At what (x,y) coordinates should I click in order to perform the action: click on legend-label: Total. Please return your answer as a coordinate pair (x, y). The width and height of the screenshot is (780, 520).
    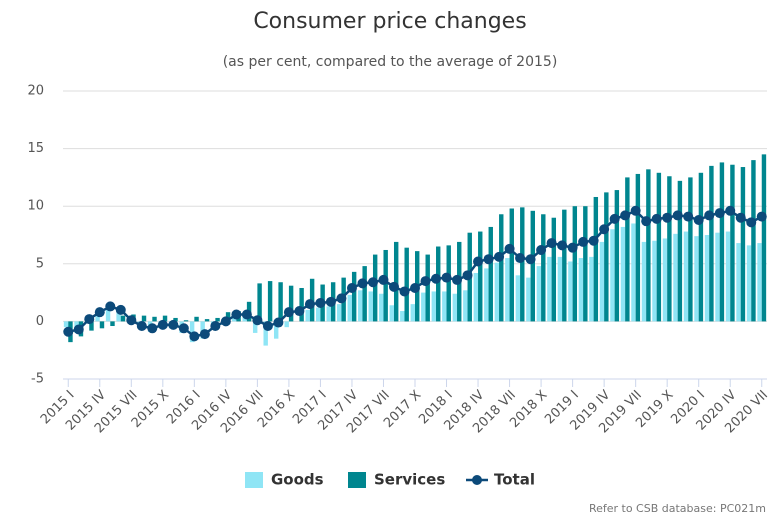
    Looking at the image, I should click on (514, 480).